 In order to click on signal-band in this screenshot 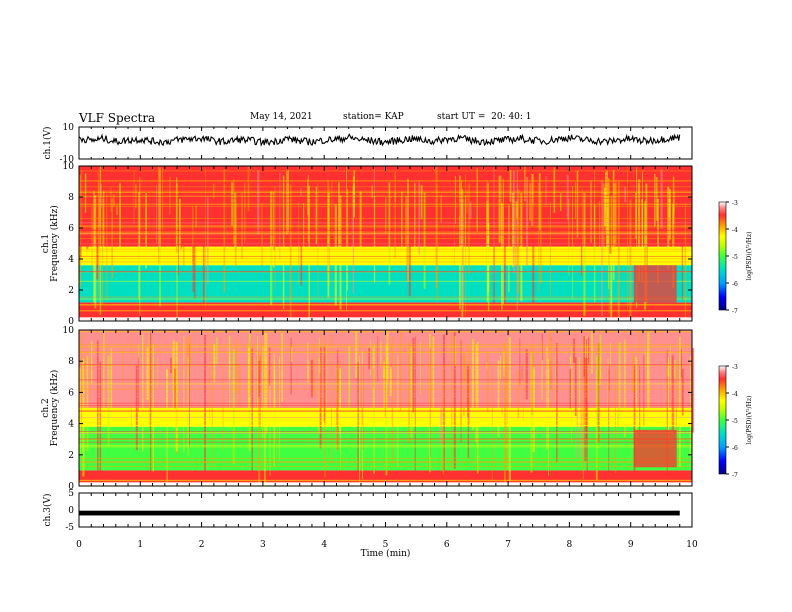, I will do `click(379, 513)`.